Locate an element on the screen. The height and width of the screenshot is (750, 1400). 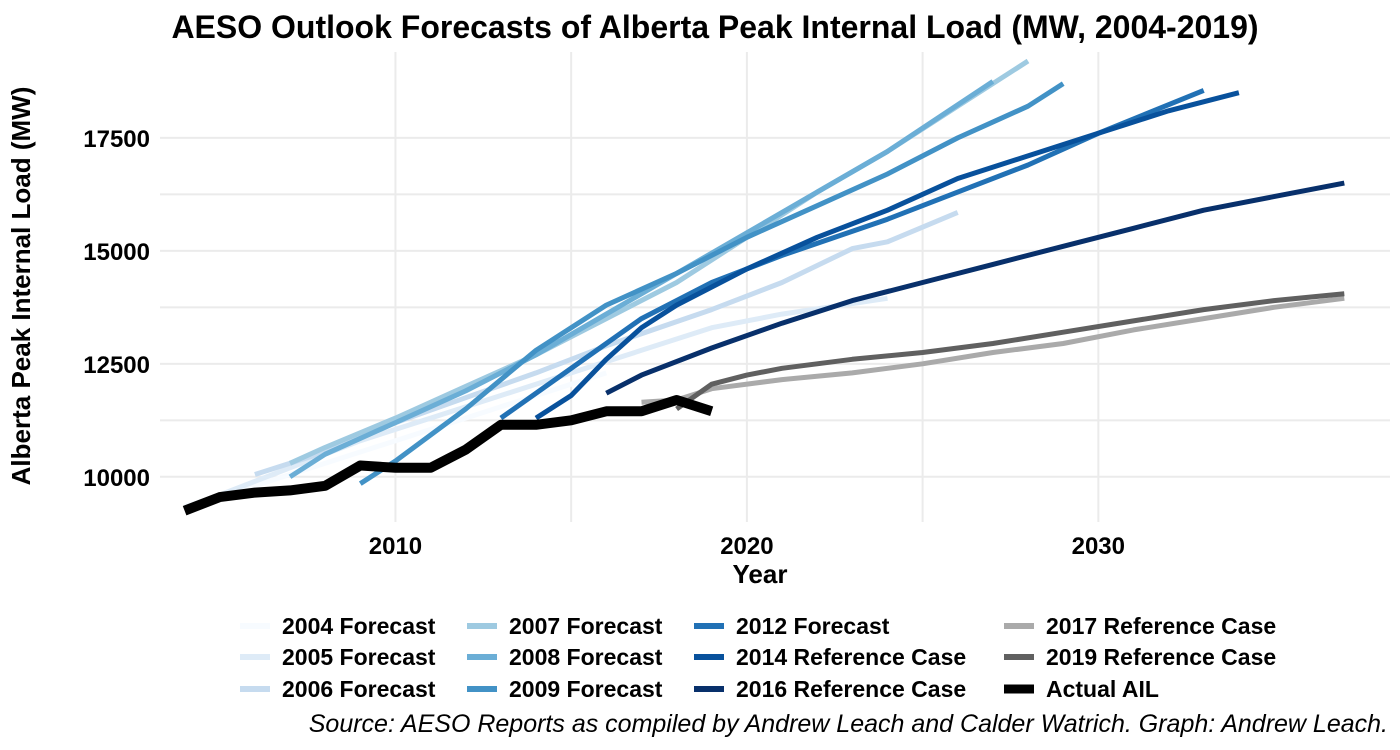
legend-label-2016-reference-case: 2016 Reference Case is located at coordinates (851, 689).